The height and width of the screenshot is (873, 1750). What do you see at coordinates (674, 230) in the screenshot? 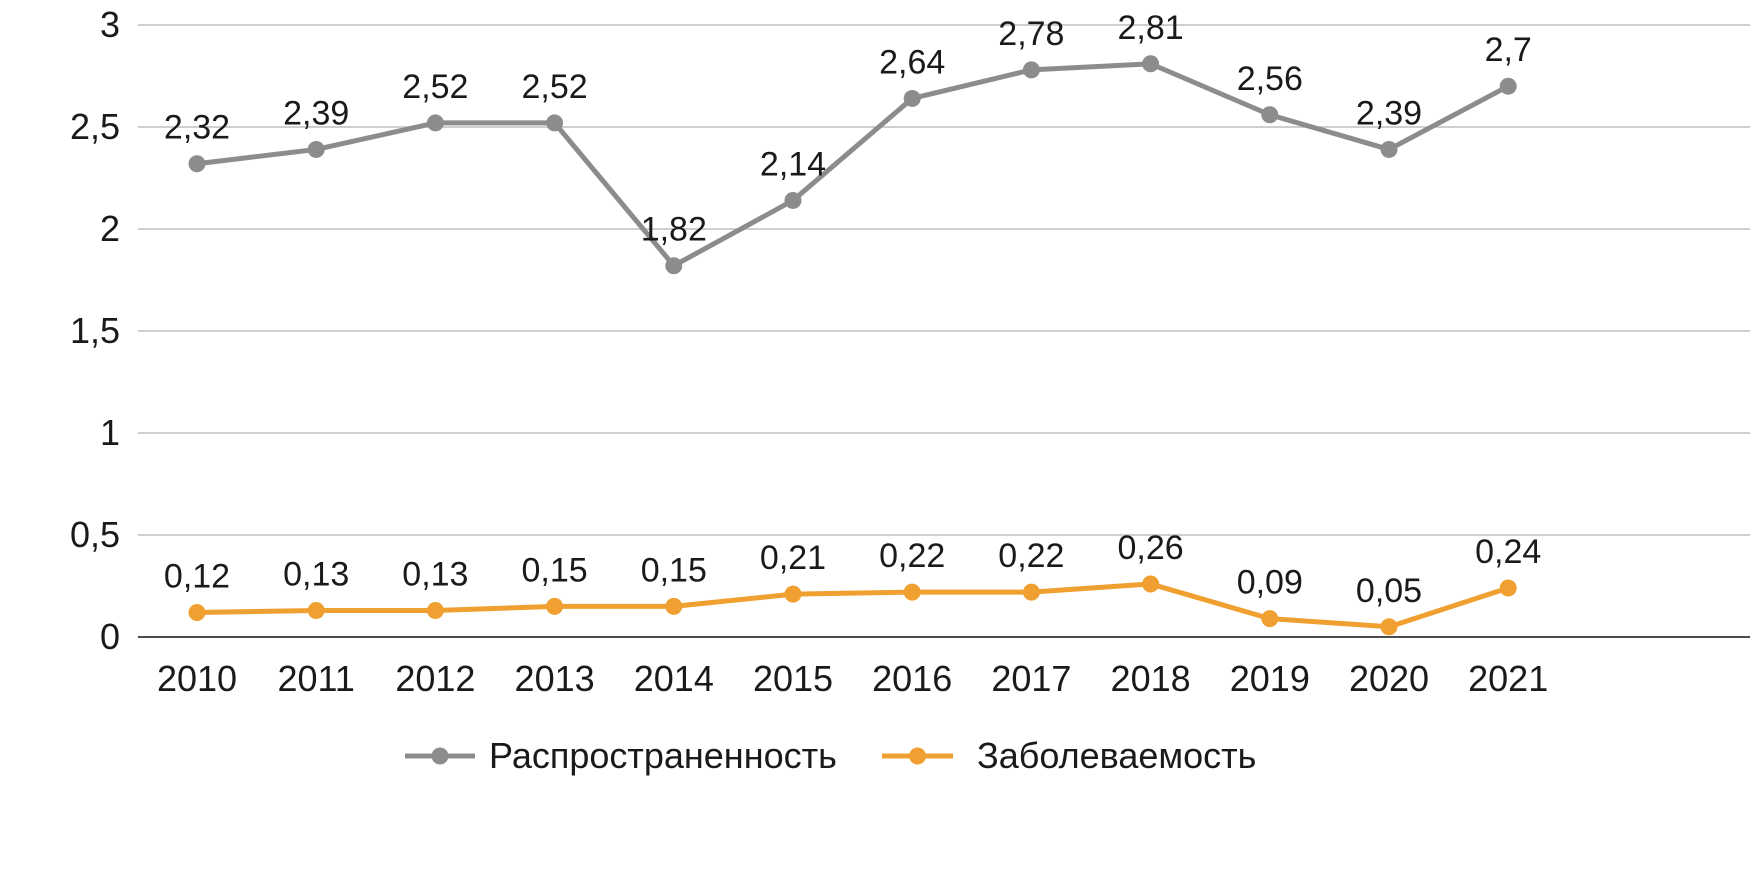
I see `data-label: 1,82` at bounding box center [674, 230].